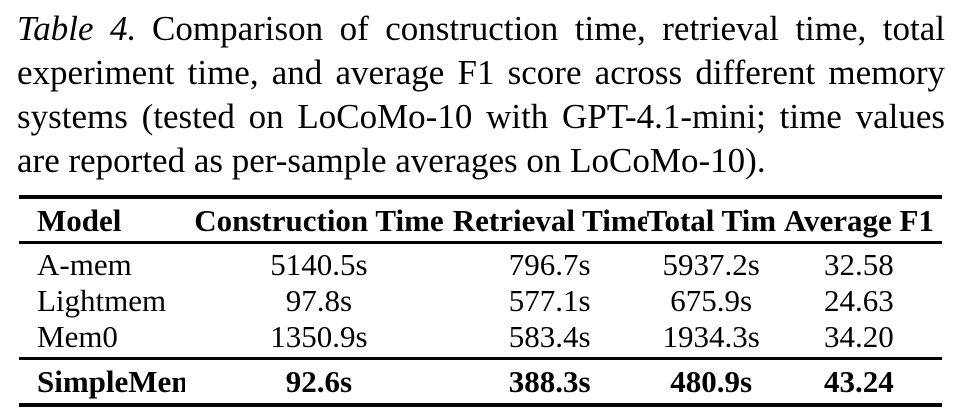 Image resolution: width=962 pixels, height=410 pixels. Describe the element at coordinates (319, 300) in the screenshot. I see `table-cell-construction-time: 97.8s` at that location.